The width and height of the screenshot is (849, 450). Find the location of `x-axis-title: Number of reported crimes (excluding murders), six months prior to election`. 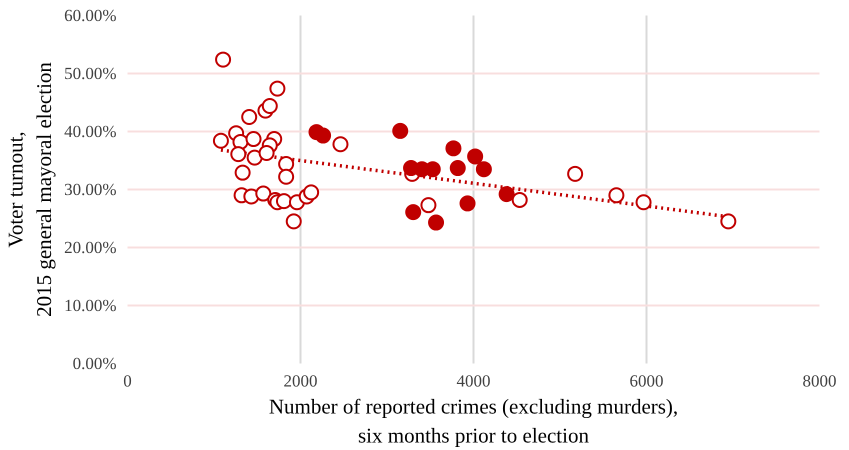

x-axis-title: Number of reported crimes (excluding murders), six months prior to election is located at coordinates (473, 421).